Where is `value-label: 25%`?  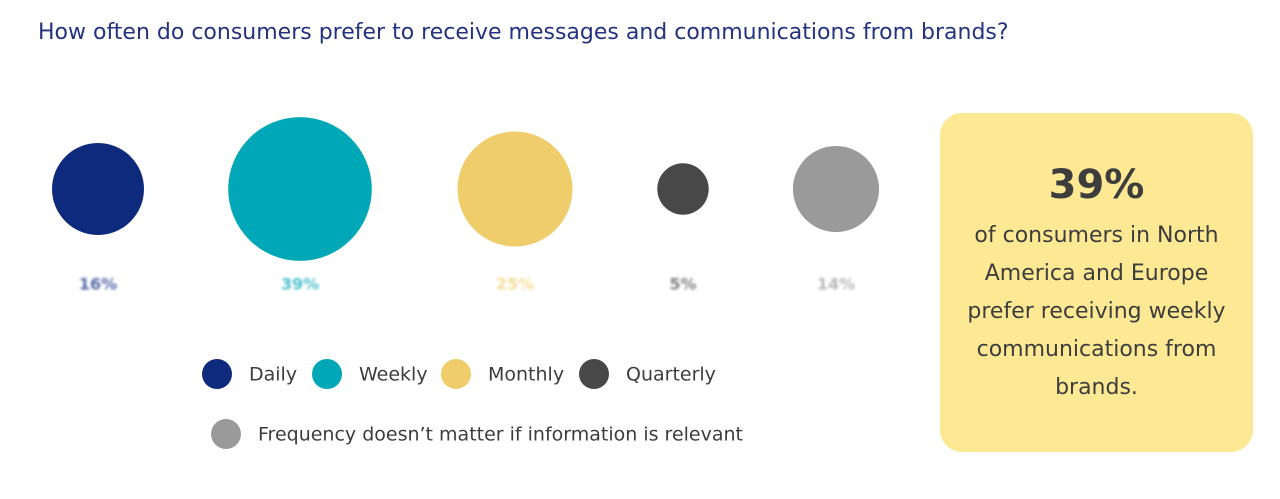 value-label: 25% is located at coordinates (515, 284).